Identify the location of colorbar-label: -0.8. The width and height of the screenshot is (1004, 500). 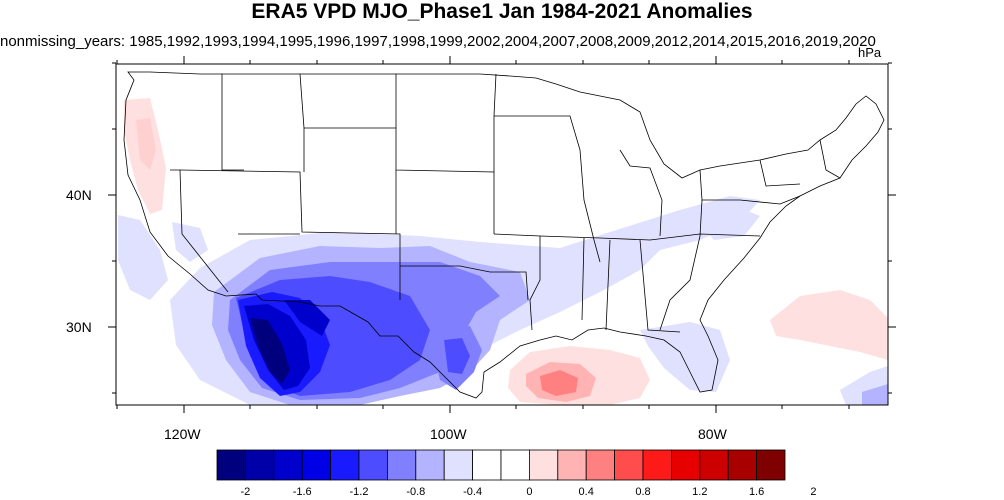
(416, 492).